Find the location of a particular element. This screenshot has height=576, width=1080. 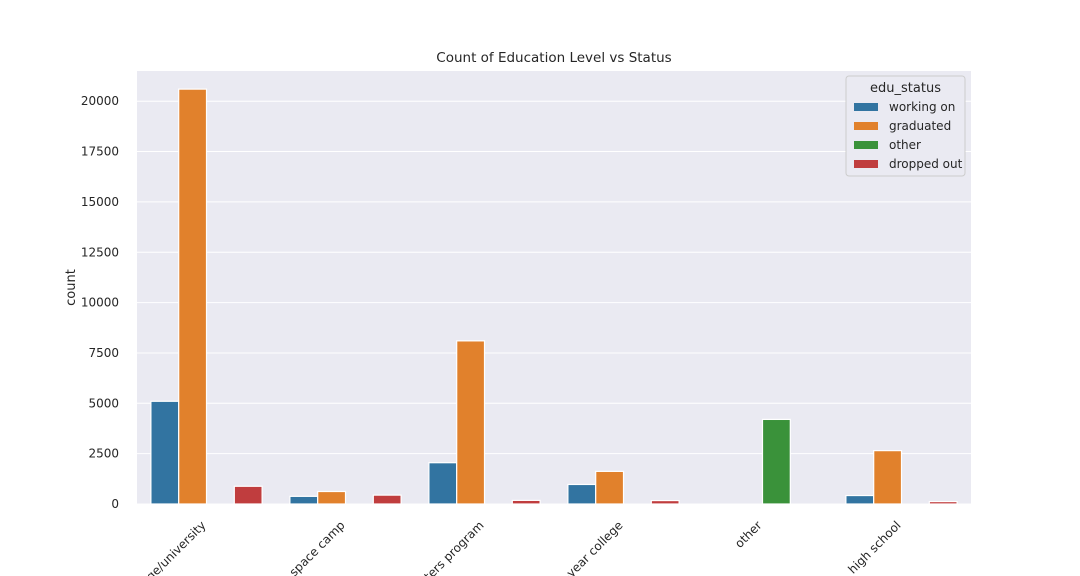

chart-title: Count of Education Level vs Status is located at coordinates (553, 58).